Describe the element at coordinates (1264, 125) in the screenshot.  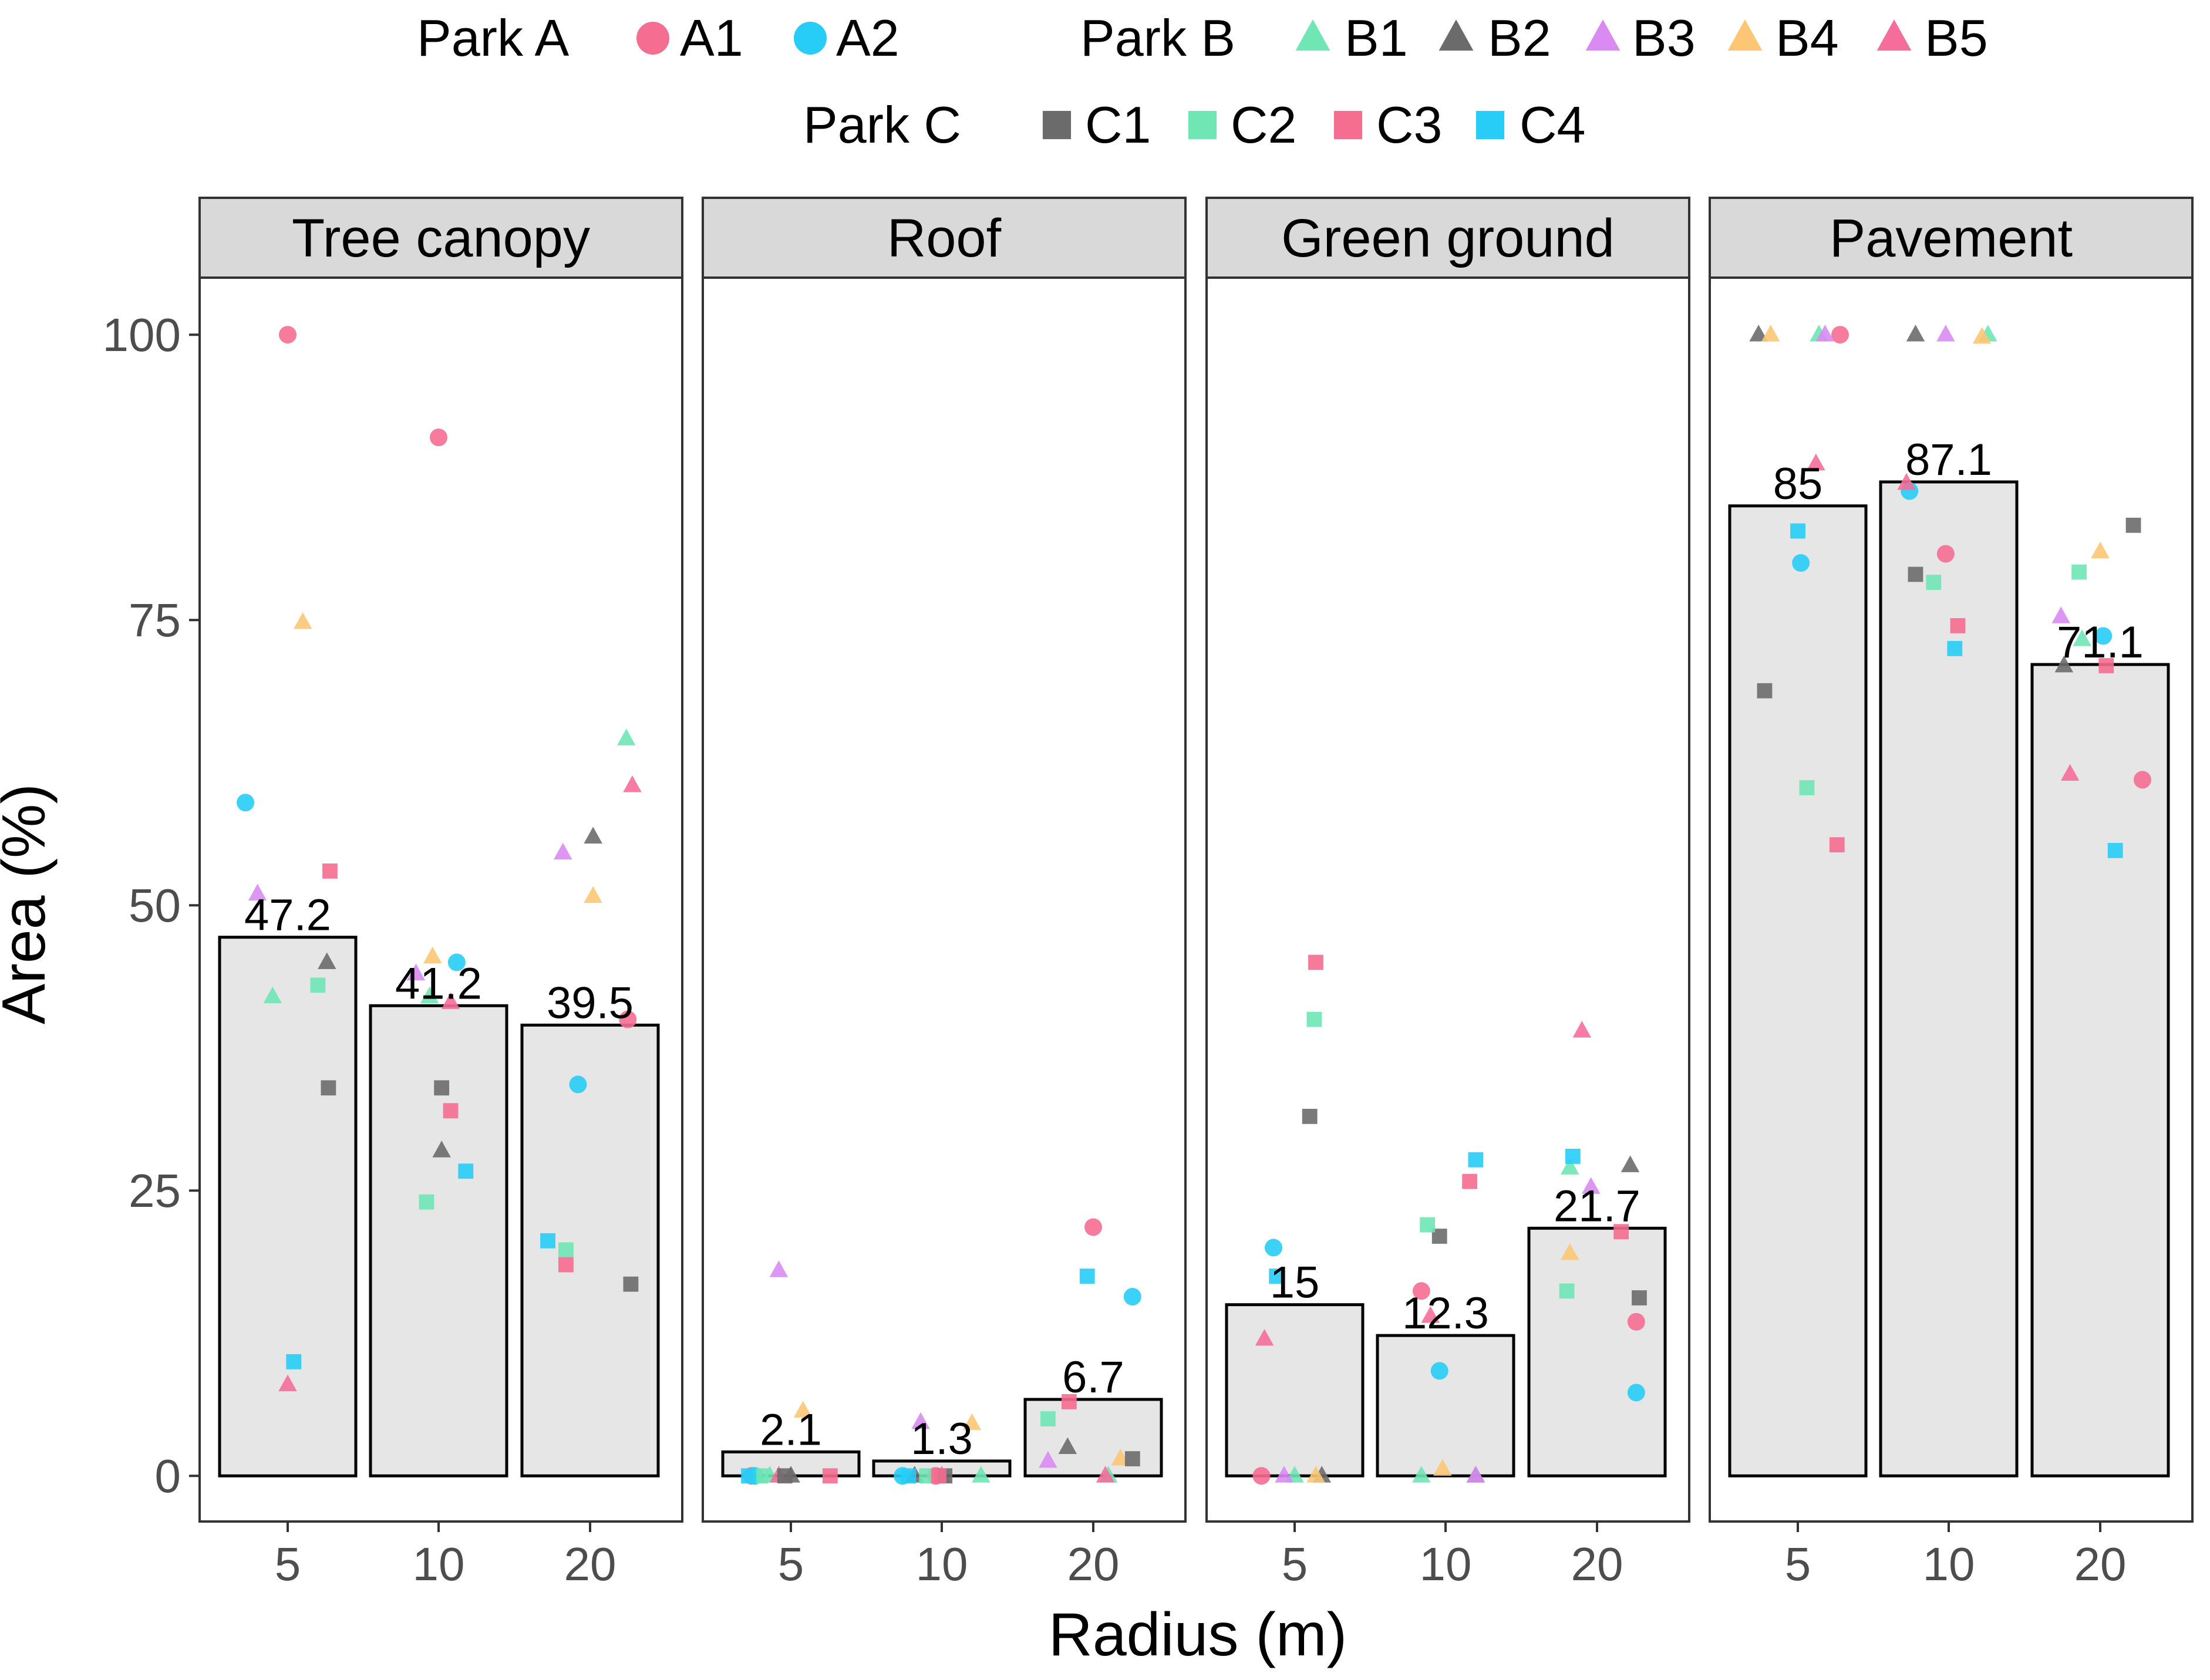
I see `legend-label-c2: C2` at that location.